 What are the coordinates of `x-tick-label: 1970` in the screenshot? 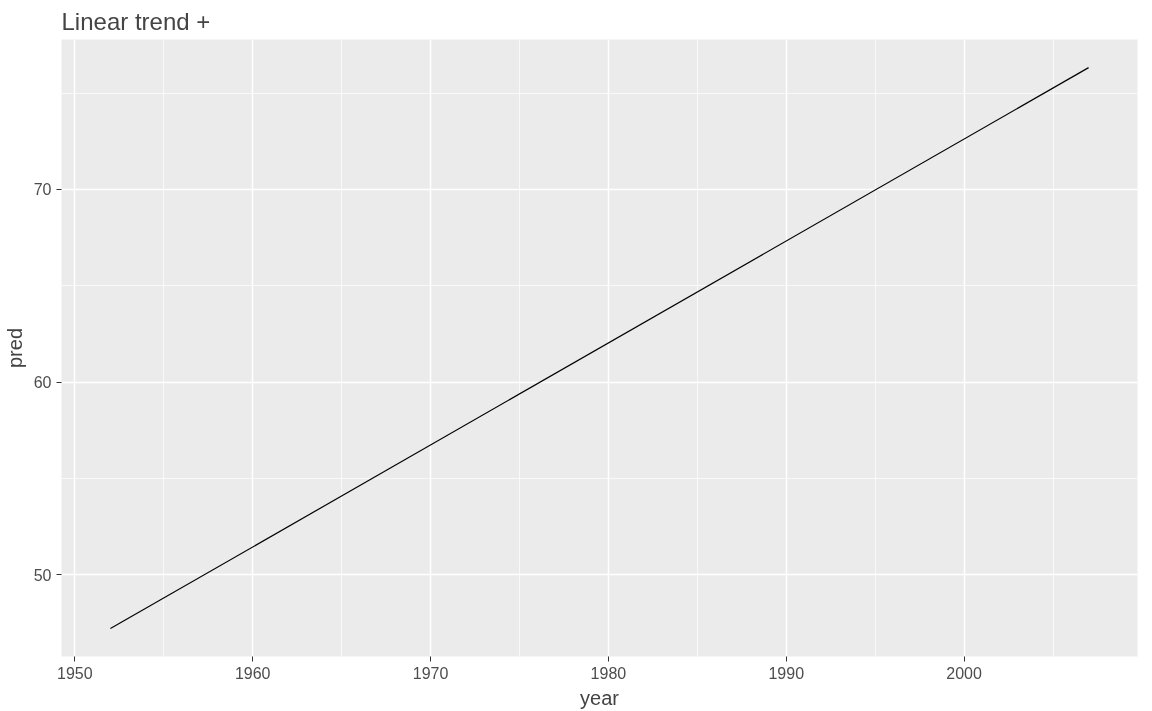 It's located at (430, 673).